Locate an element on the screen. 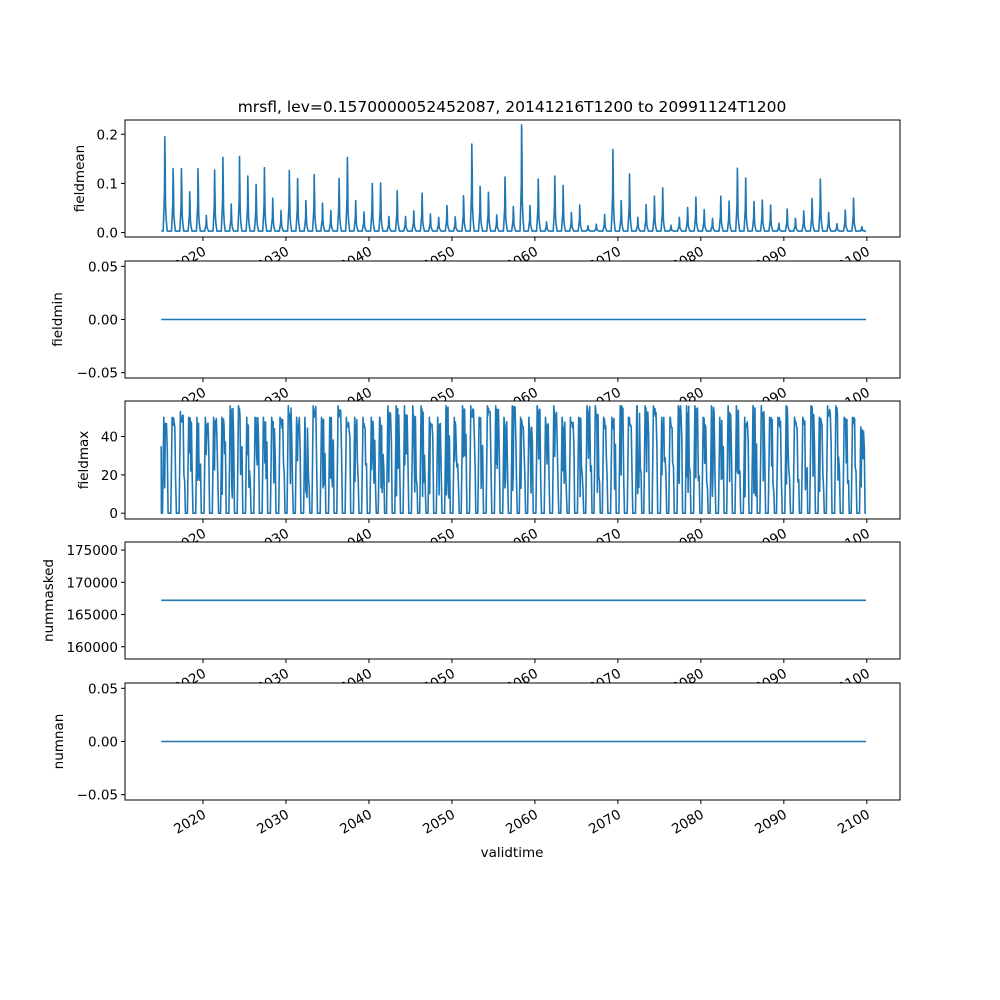  y-tick-label: 175000 is located at coordinates (92, 551).